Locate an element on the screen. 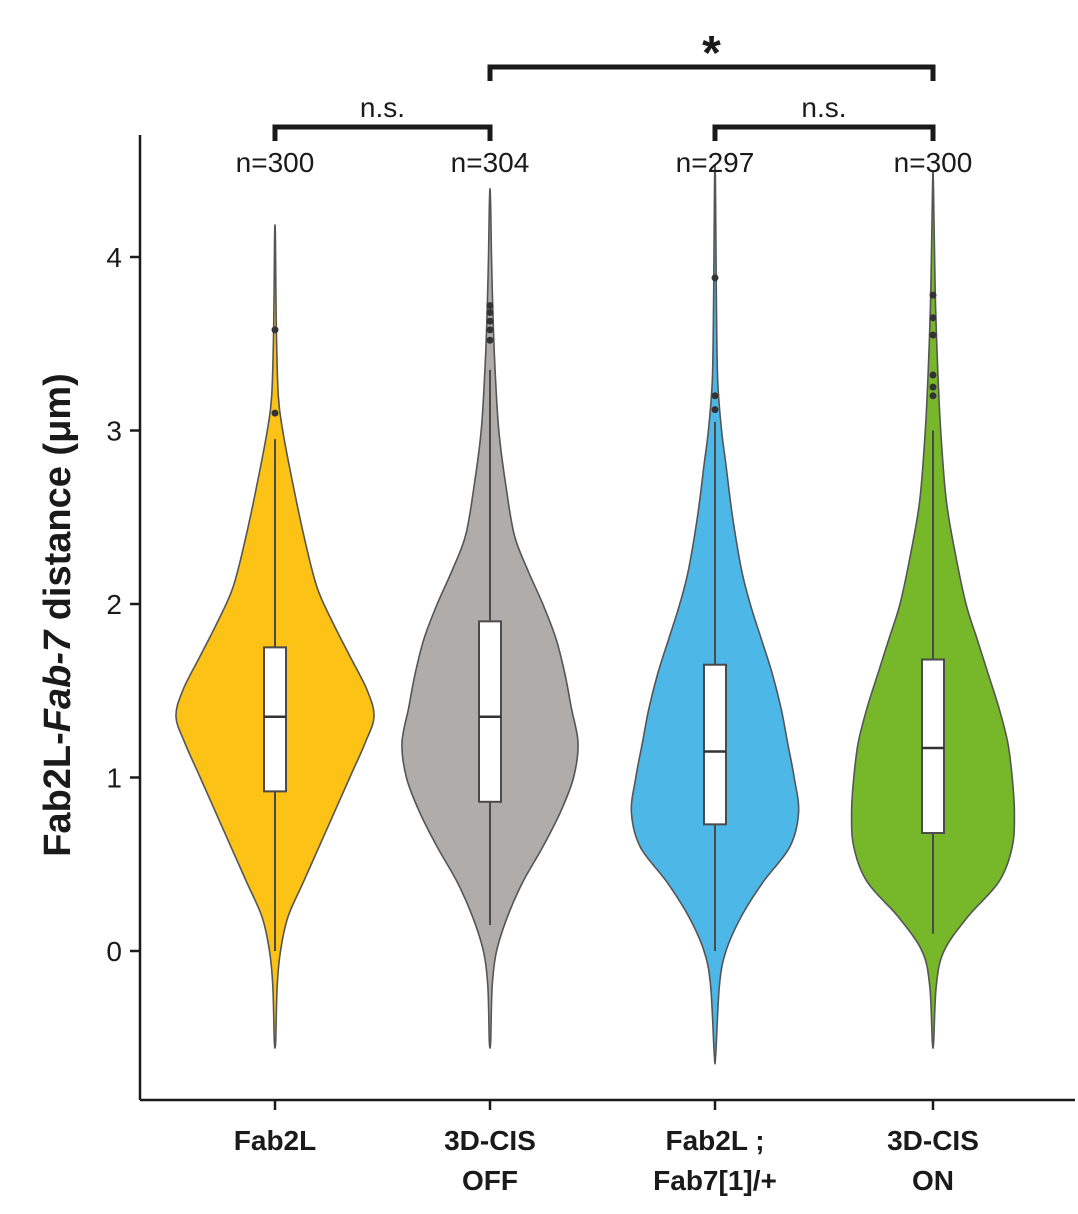  category-label: Fab2L is located at coordinates (275, 1140).